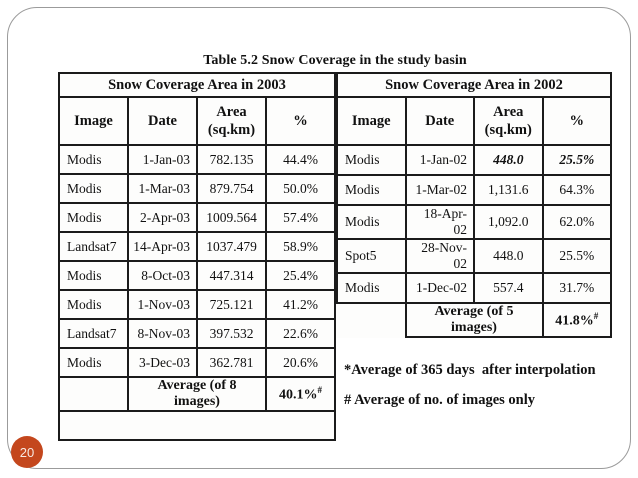 Image resolution: width=638 pixels, height=478 pixels. I want to click on table-row: Modis 1-Jan-03 782.135 44.4%, so click(197, 159).